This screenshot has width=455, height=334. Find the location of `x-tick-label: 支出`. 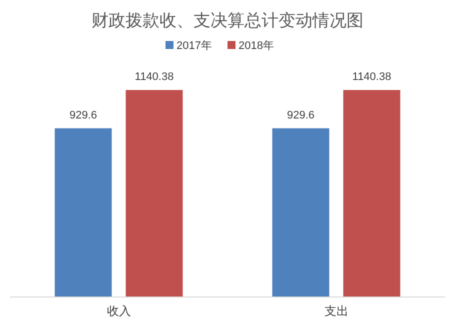

x-tick-label: 支出 is located at coordinates (336, 311).